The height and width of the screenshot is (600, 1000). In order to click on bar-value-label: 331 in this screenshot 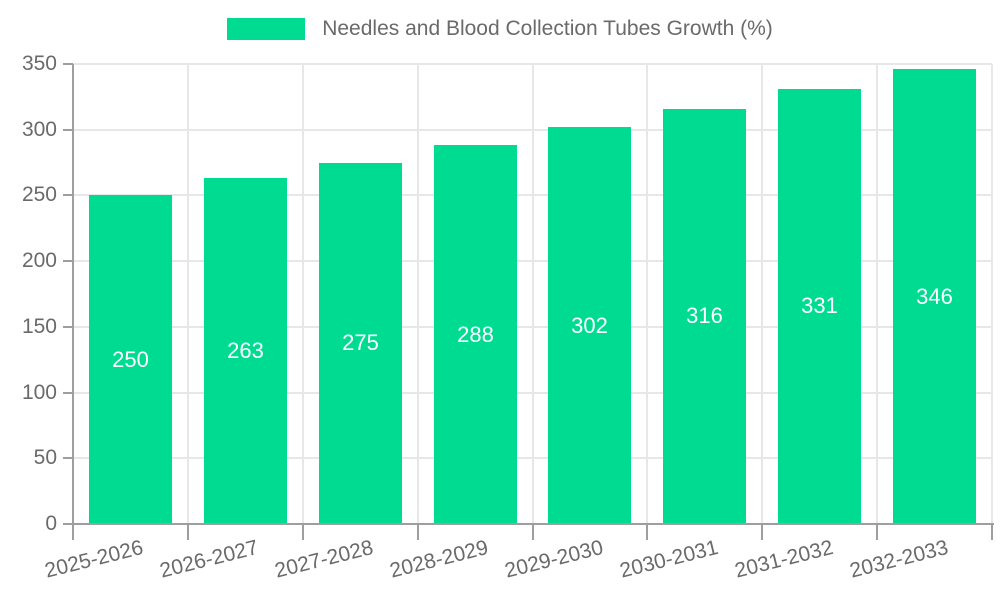, I will do `click(819, 305)`.